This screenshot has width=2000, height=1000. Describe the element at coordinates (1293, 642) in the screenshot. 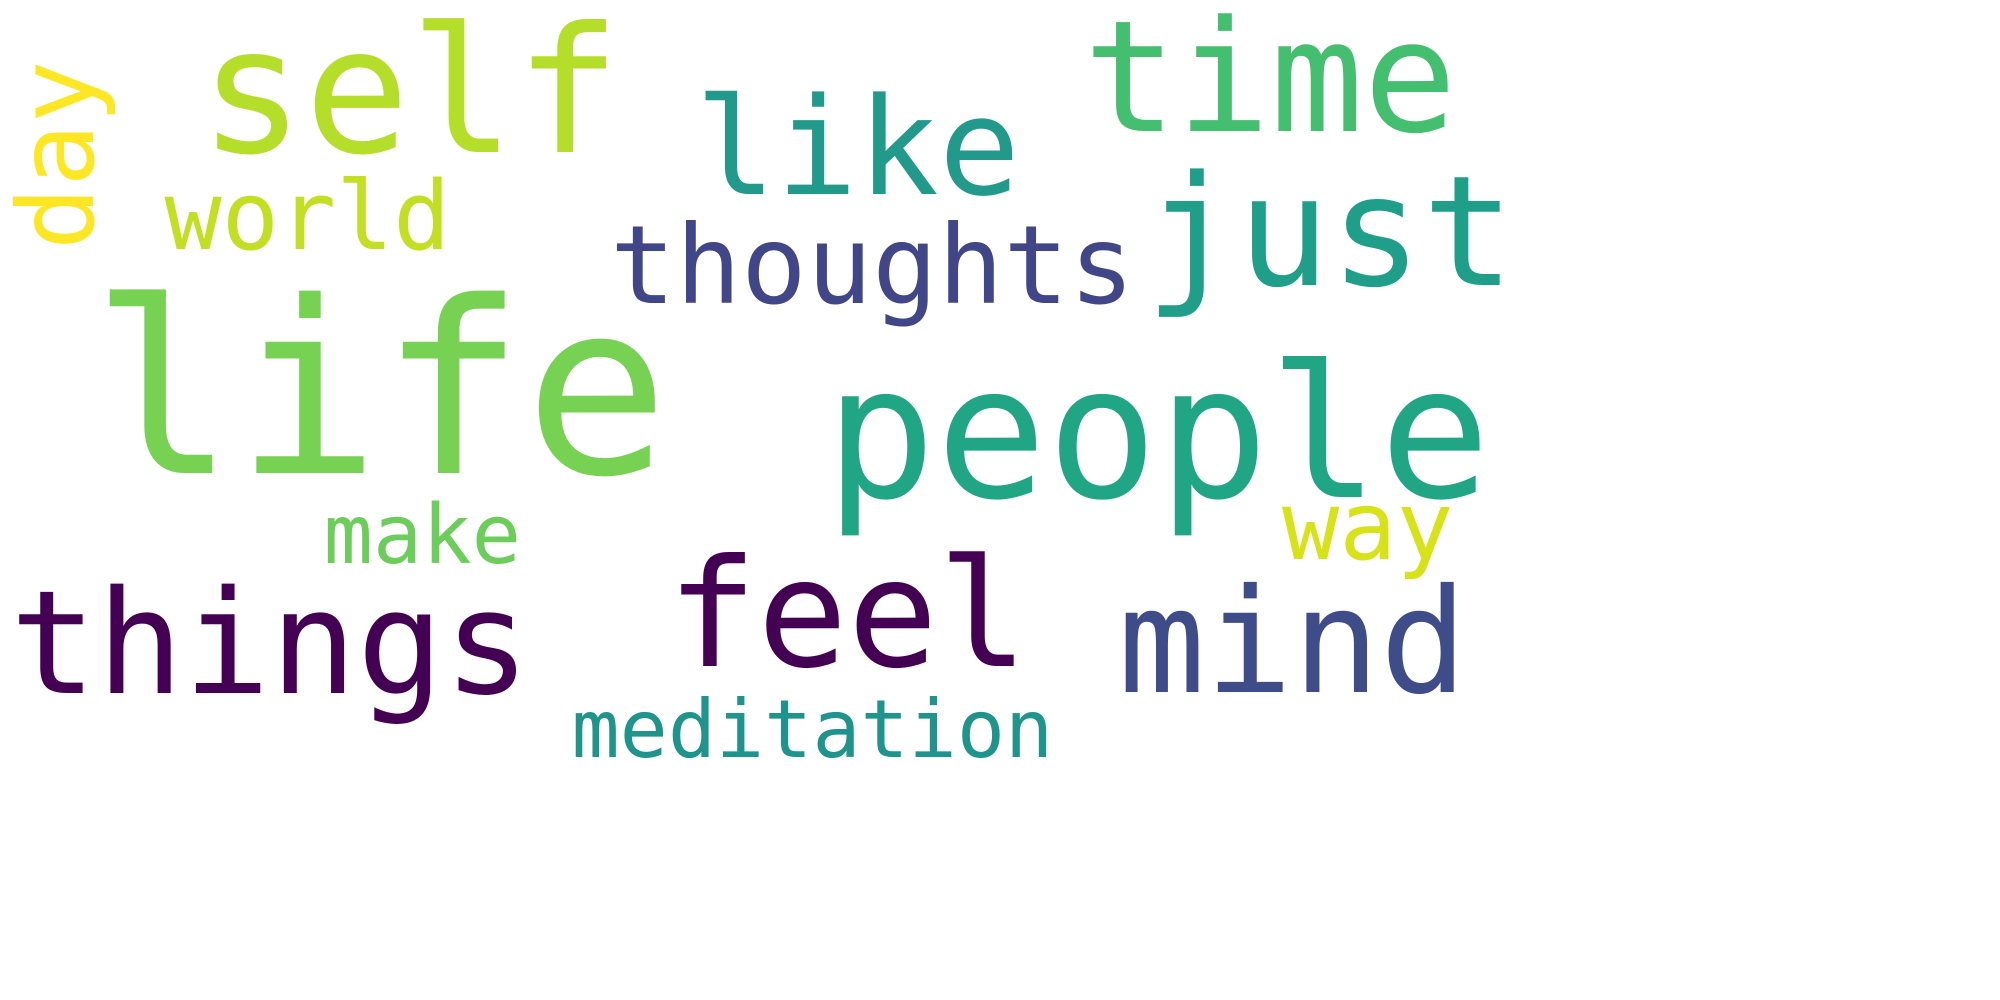

I see `word-mind: mind` at that location.